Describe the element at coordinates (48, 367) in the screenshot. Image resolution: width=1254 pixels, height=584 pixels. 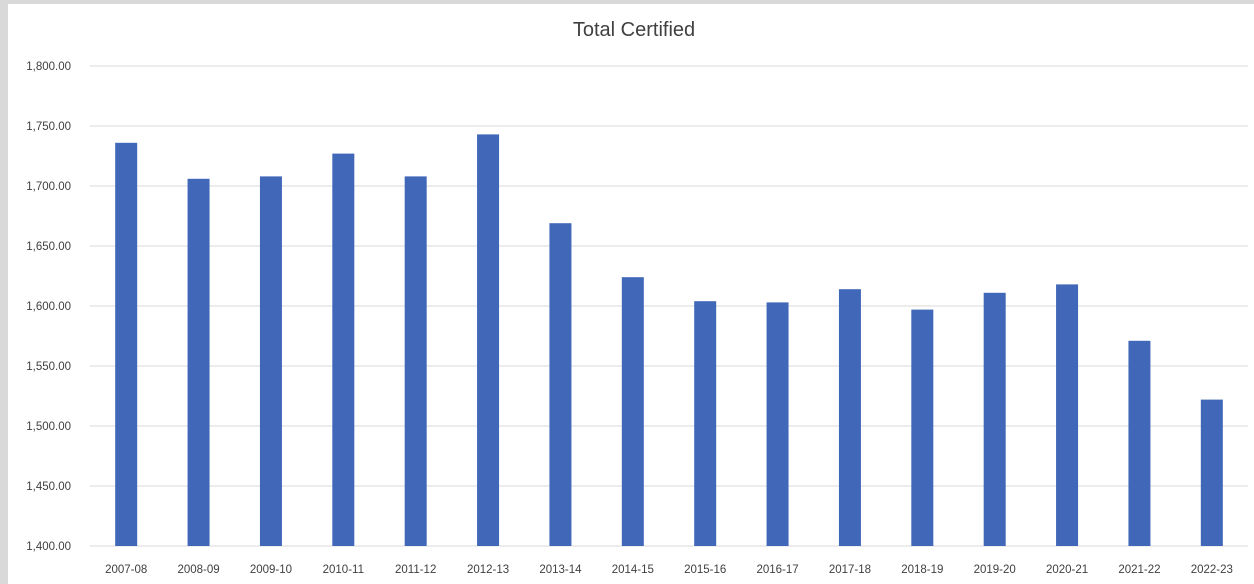
I see `y-tick-label: 1,550.00` at that location.